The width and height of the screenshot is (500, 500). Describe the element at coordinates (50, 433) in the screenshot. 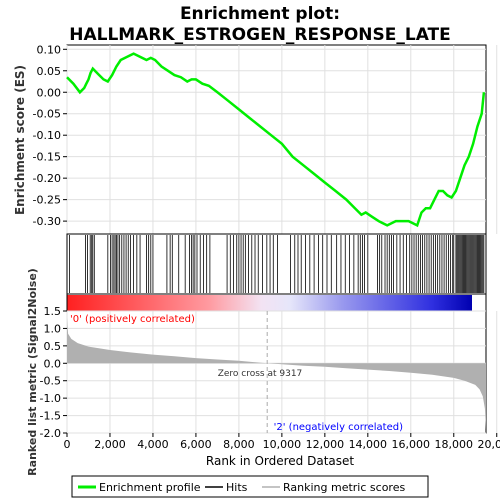

I see `metric-y-tick-label: -2.0` at that location.